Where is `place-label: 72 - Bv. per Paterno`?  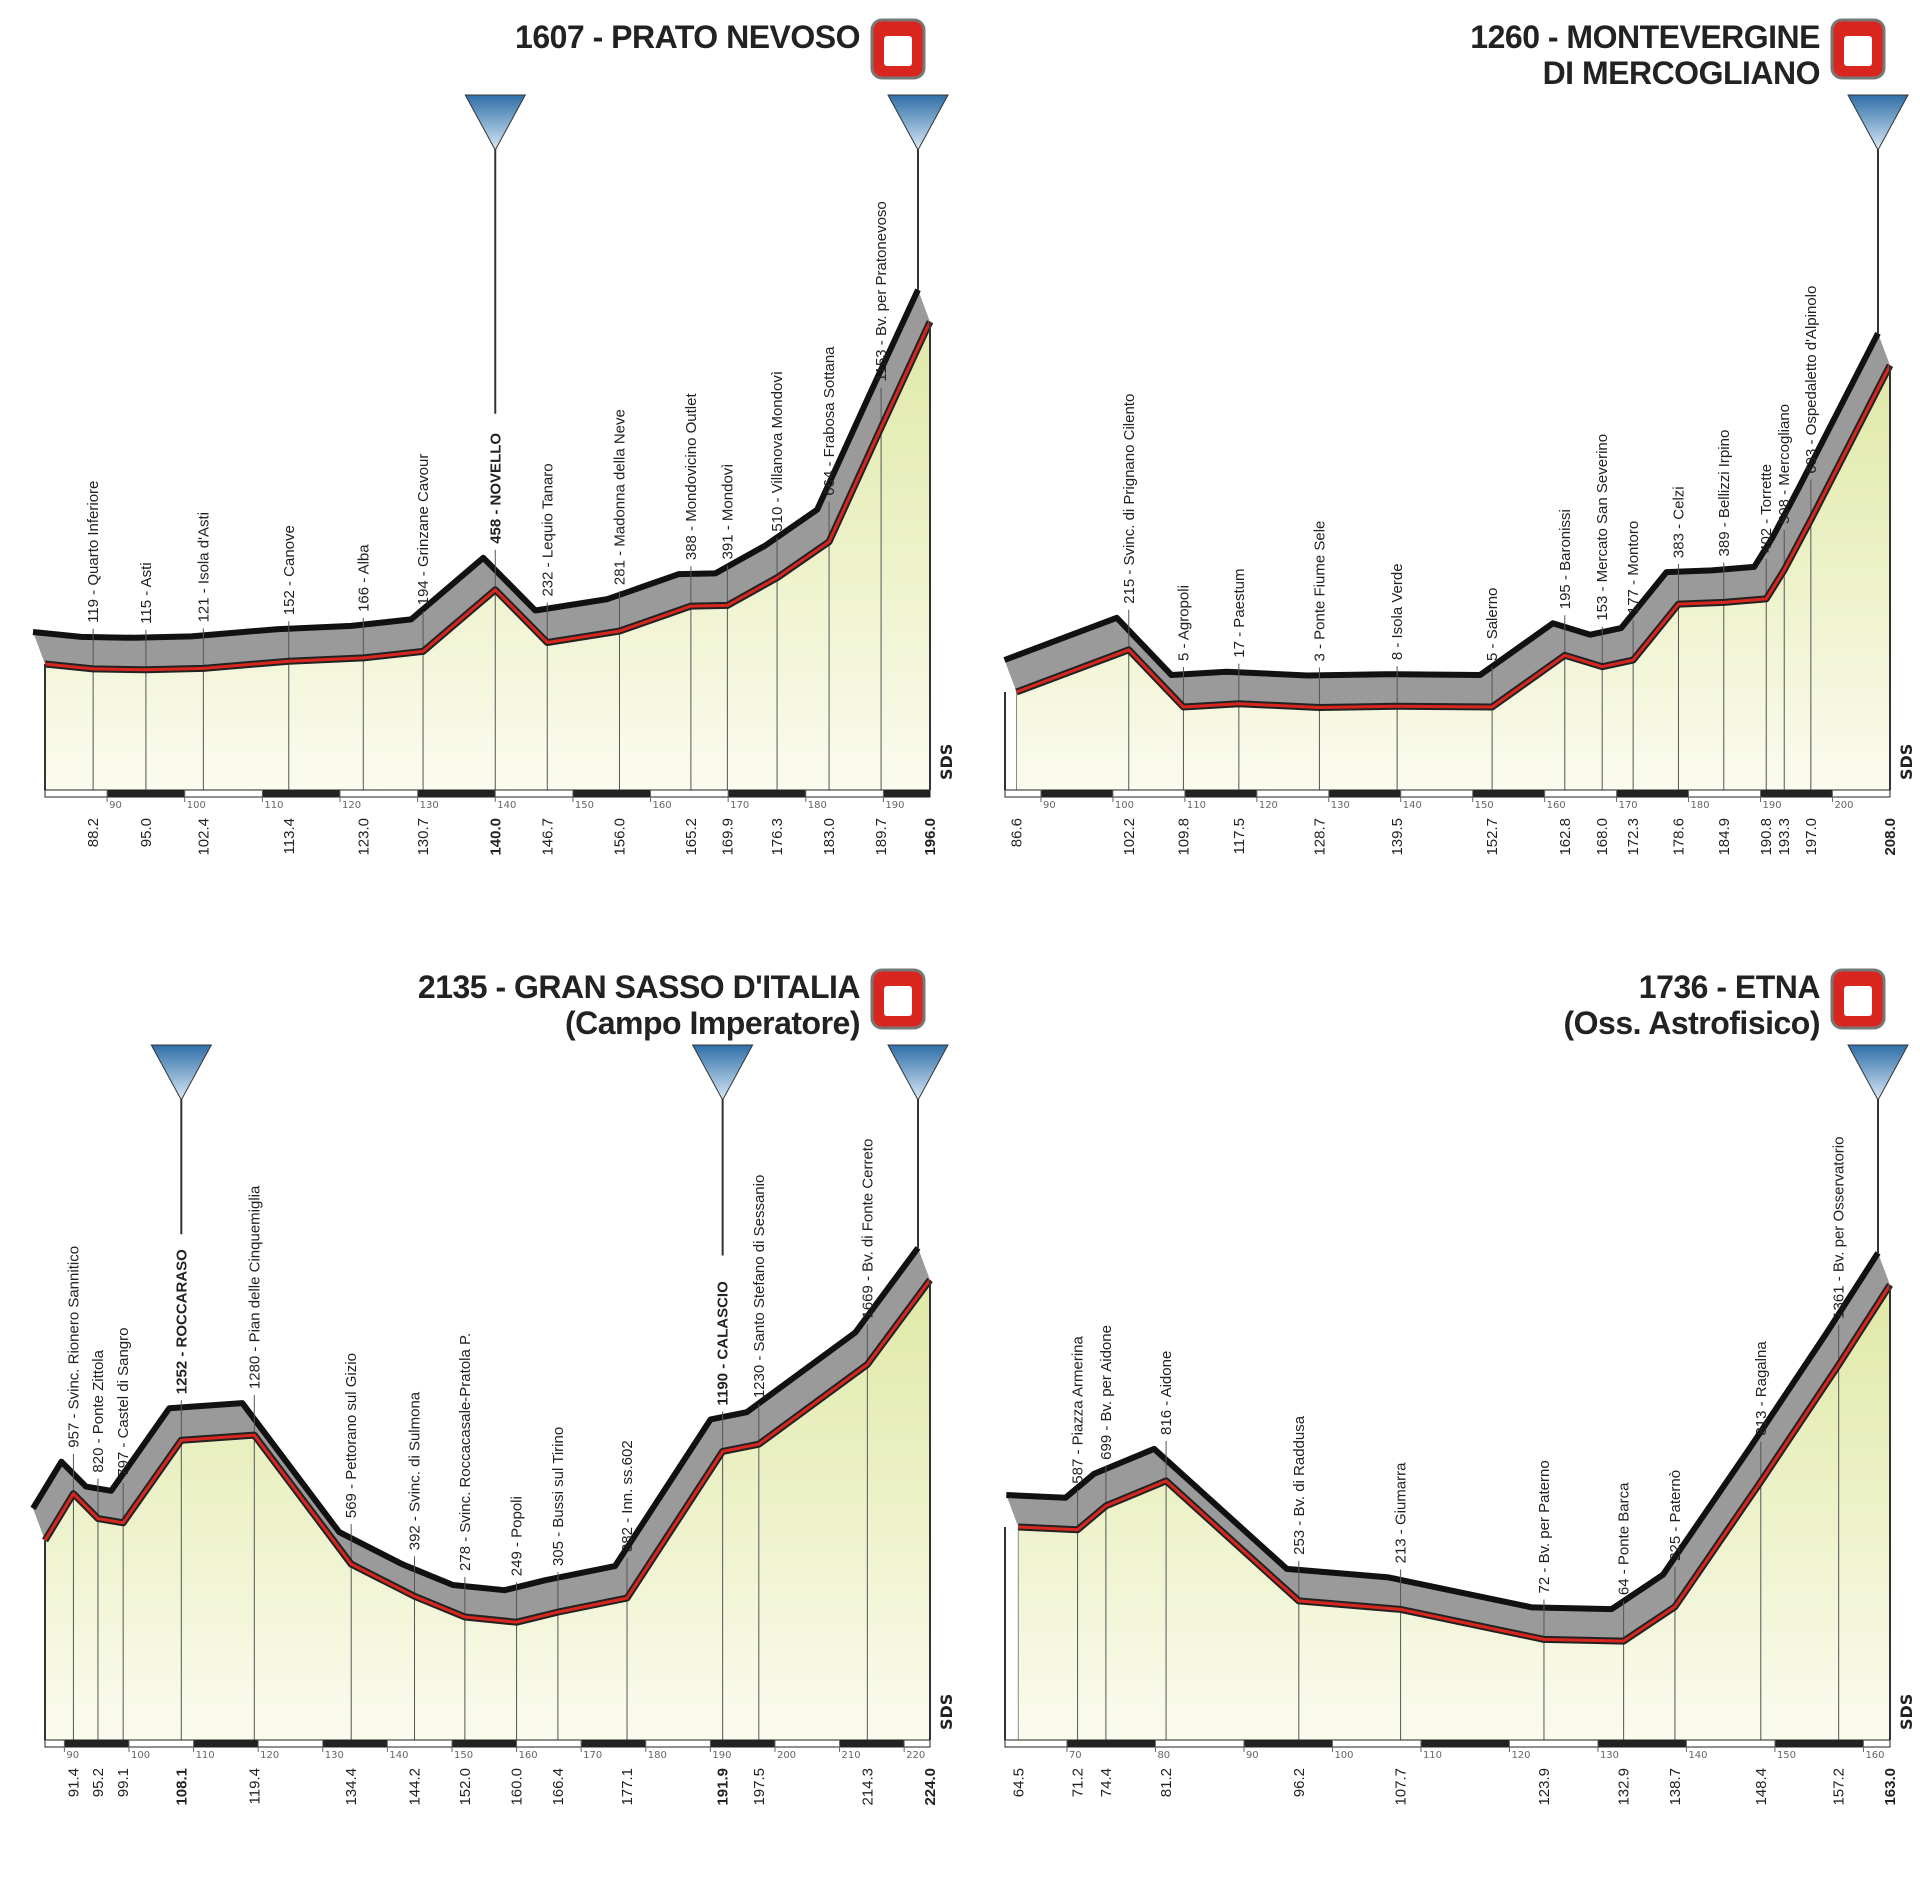
place-label: 72 - Bv. per Paterno is located at coordinates (1544, 1526).